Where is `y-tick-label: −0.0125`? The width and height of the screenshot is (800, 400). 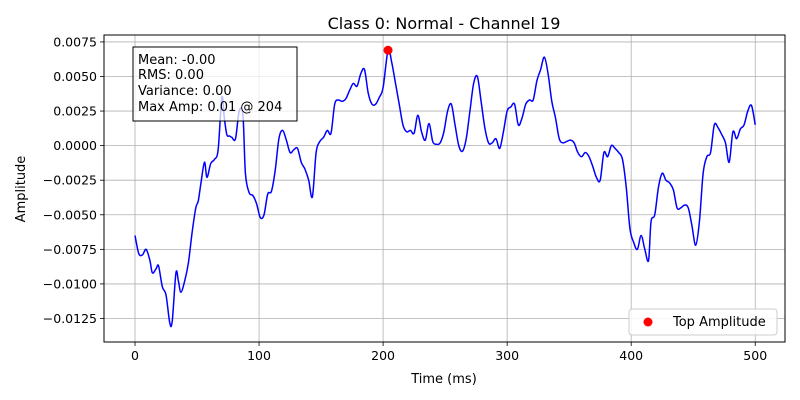 y-tick-label: −0.0125 is located at coordinates (70, 318).